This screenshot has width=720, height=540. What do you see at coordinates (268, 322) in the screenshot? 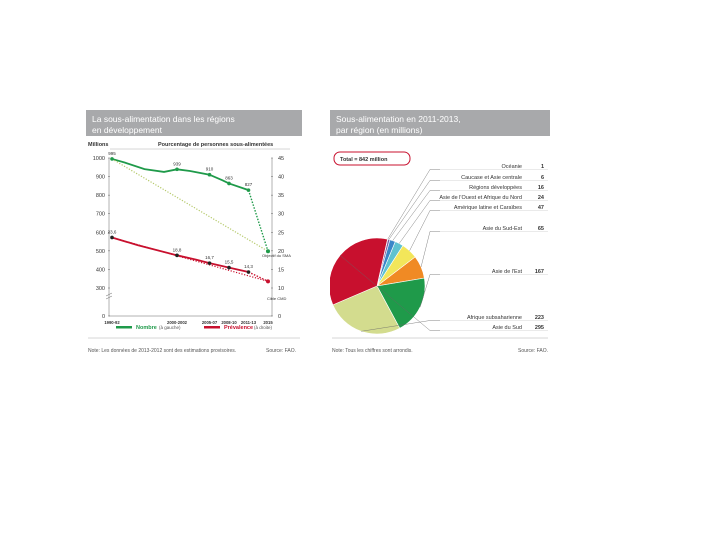
I see `x-tick-label: 2015` at bounding box center [268, 322].